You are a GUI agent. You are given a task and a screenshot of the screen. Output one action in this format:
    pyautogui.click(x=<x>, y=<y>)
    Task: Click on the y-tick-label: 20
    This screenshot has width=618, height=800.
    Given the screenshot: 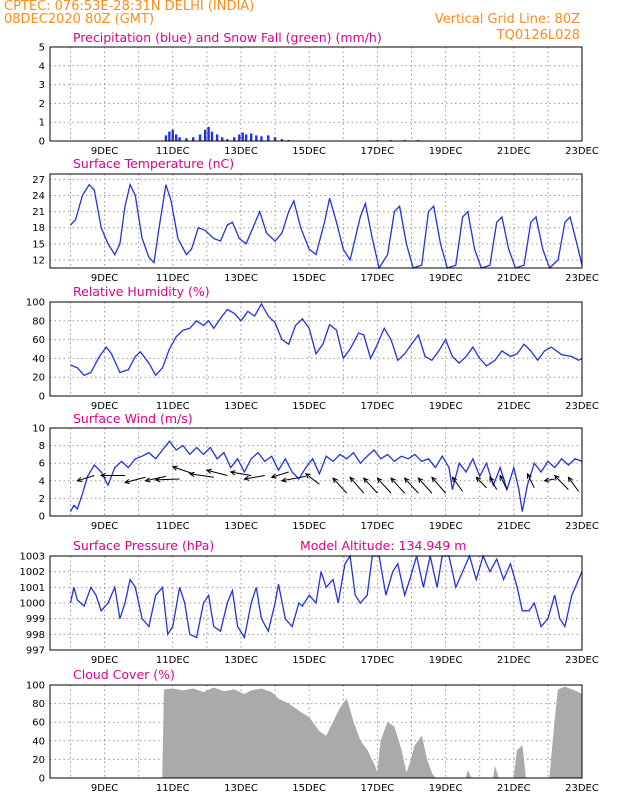 What is the action you would take?
    pyautogui.click(x=38, y=760)
    